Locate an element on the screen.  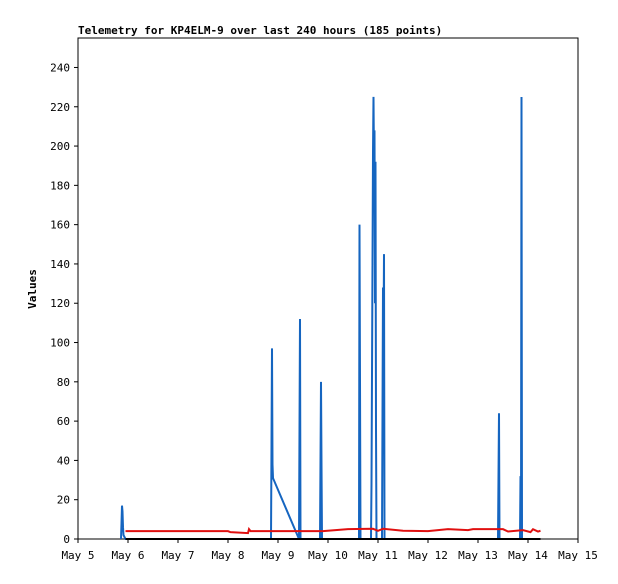
series-line-red is located at coordinates (333, 530).